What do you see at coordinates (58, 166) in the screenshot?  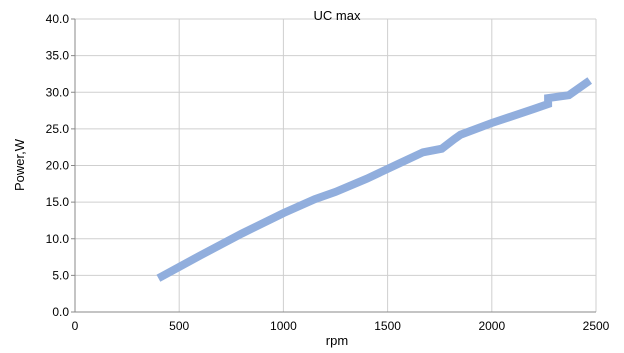 I see `y-tick-label: 20.0` at bounding box center [58, 166].